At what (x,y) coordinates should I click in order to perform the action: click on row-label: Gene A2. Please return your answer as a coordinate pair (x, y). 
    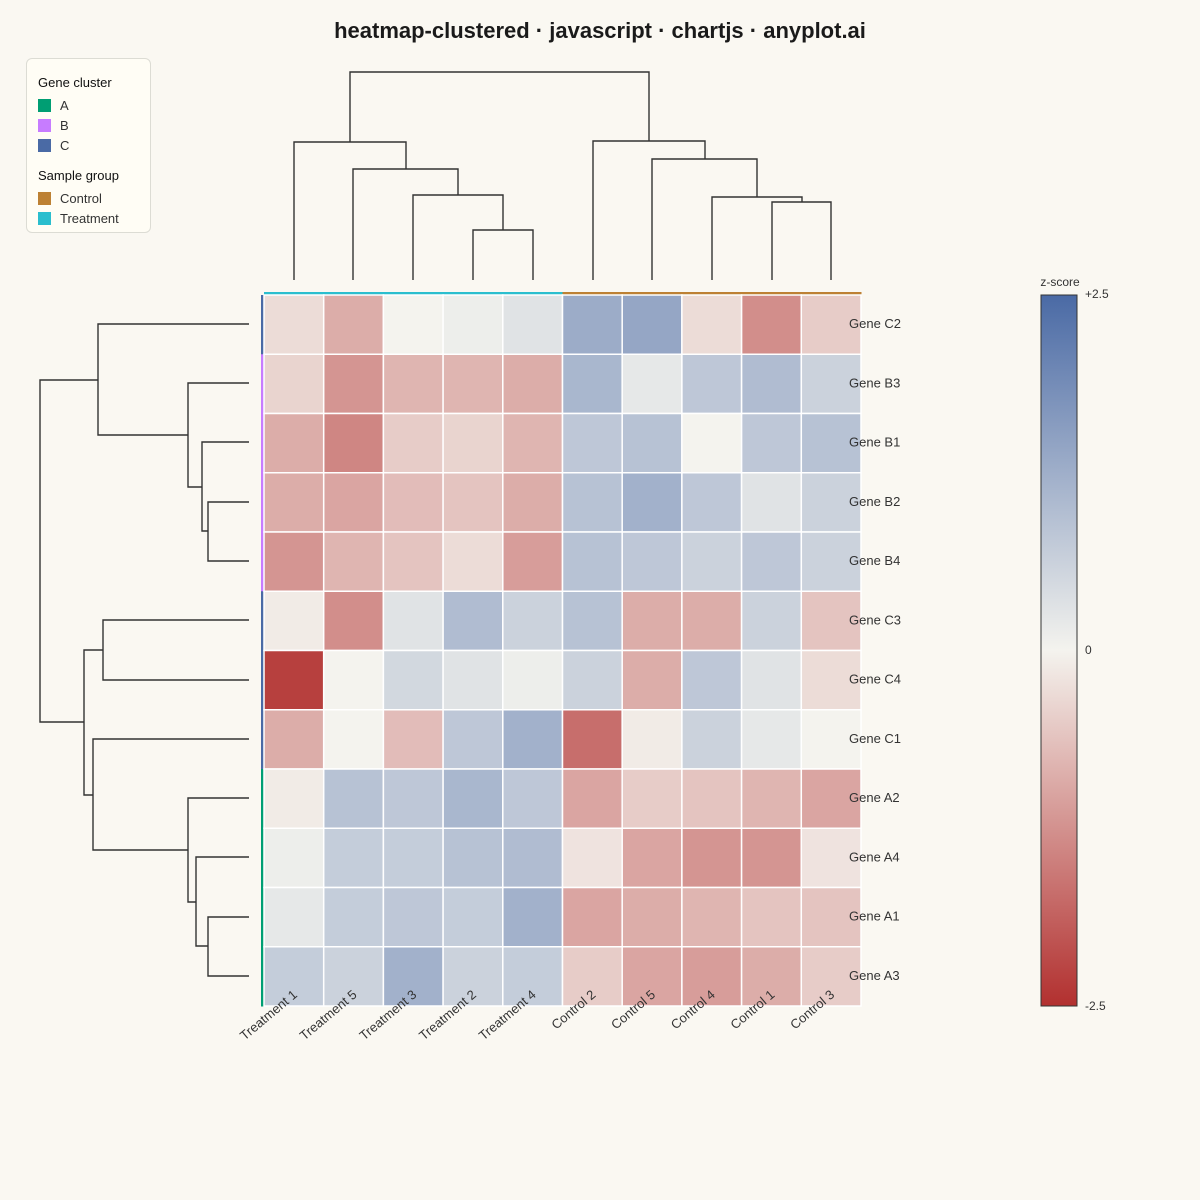
    Looking at the image, I should click on (874, 797).